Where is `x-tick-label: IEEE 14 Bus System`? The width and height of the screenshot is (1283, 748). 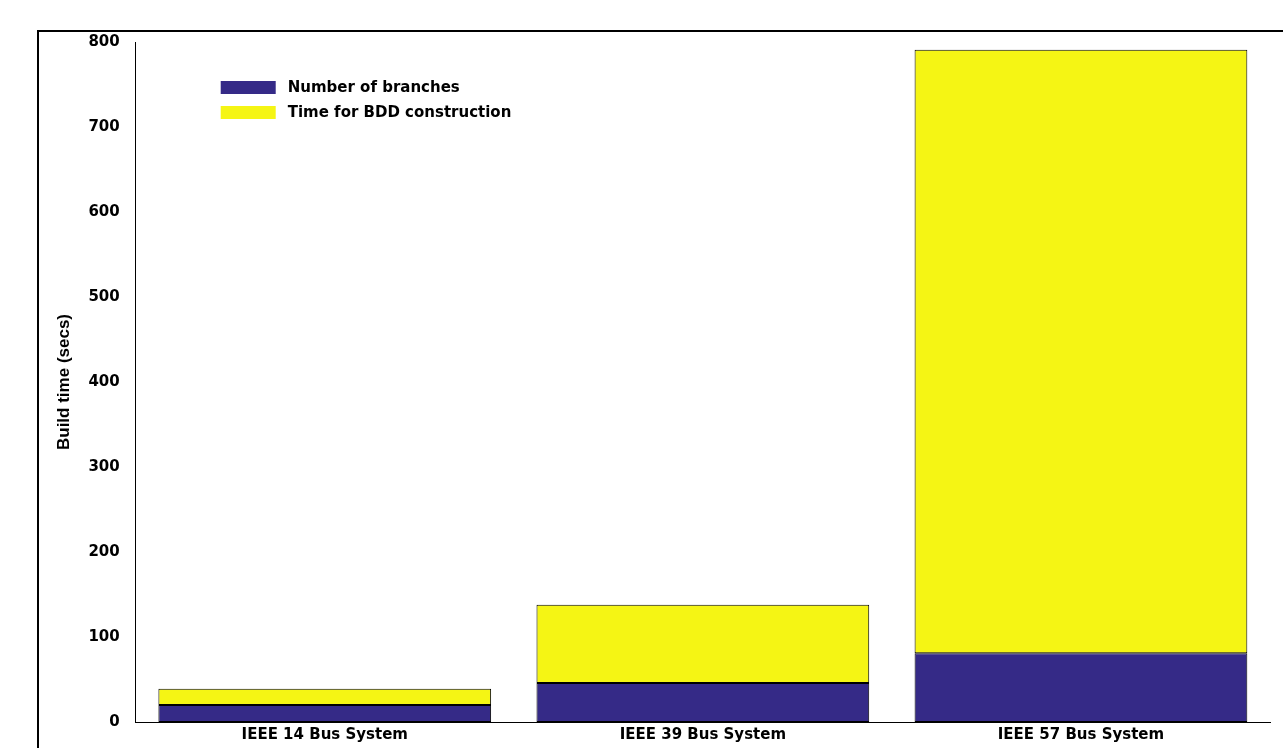
x-tick-label: IEEE 14 Bus System is located at coordinates (324, 733).